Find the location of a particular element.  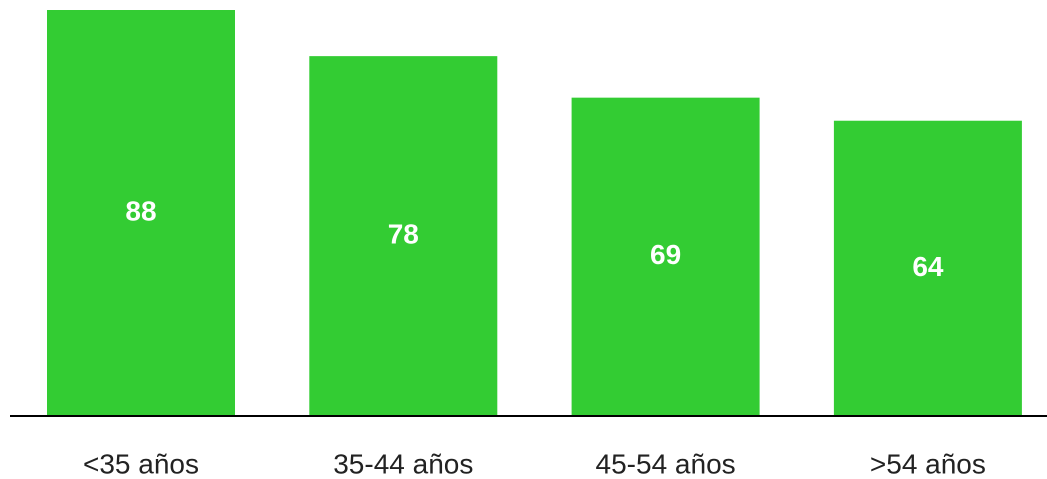

data-label: 69 is located at coordinates (665, 254).